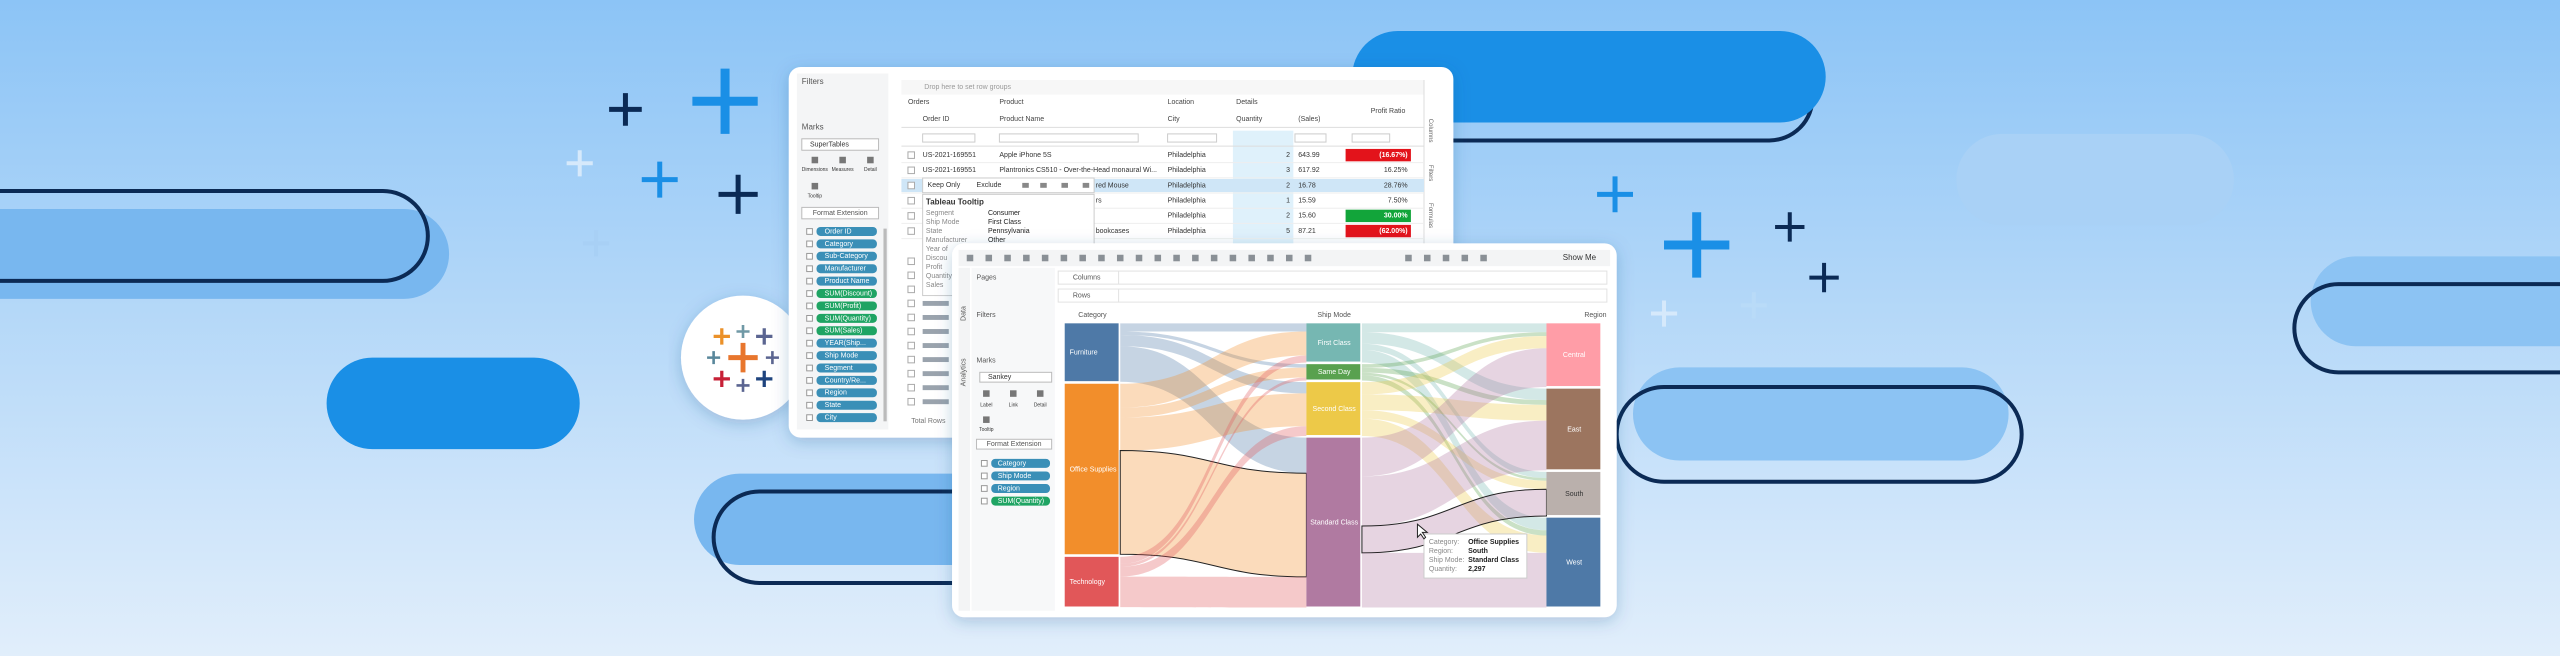 Image resolution: width=2560 pixels, height=656 pixels. Describe the element at coordinates (1288, 231) in the screenshot. I see `quantity: 5` at that location.